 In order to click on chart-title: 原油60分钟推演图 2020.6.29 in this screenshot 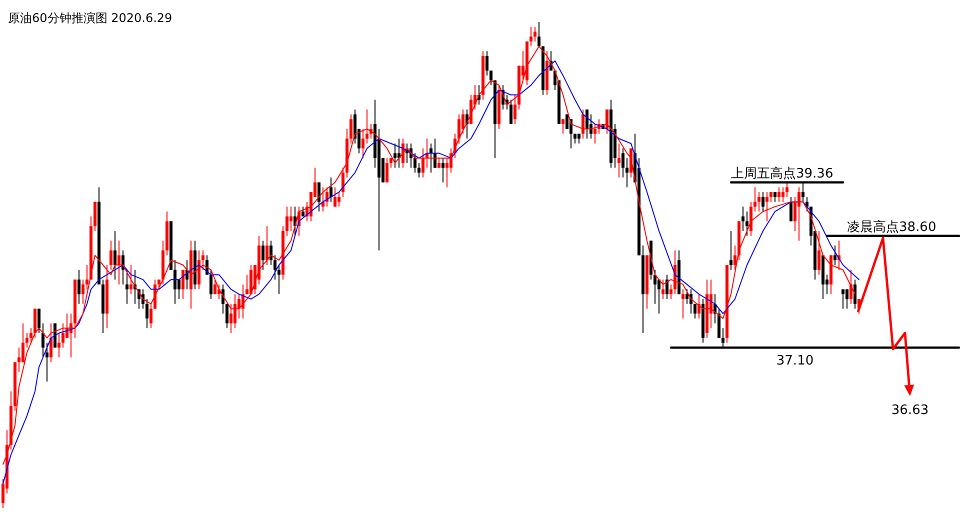, I will do `click(90, 18)`.